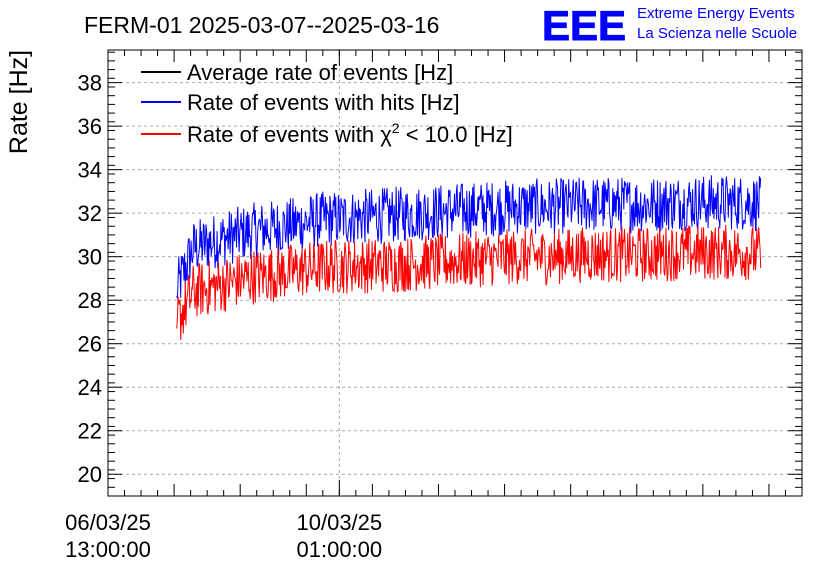  I want to click on y-tick-label: 22, so click(90, 431).